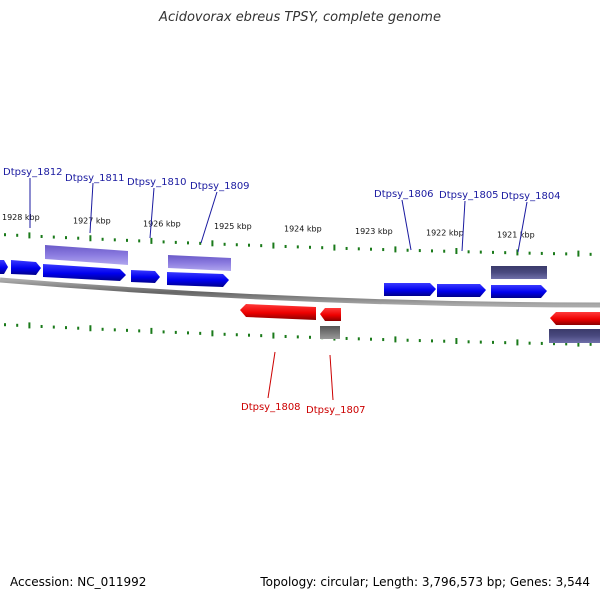 This screenshot has height=600, width=600. Describe the element at coordinates (95, 178) in the screenshot. I see `gene-label-dtpsy-1811: Dtpsy_1811` at that location.